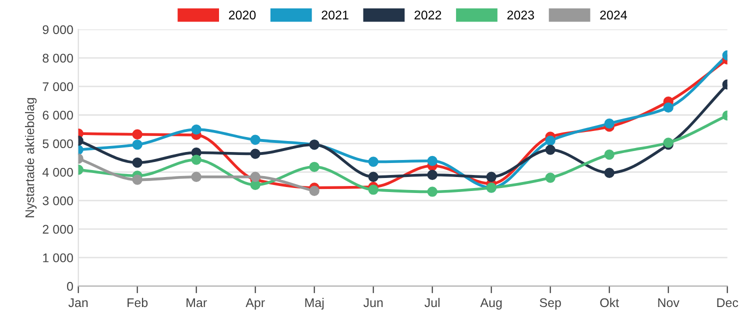  Describe the element at coordinates (314, 304) in the screenshot. I see `x-tick-label: Maj` at that location.